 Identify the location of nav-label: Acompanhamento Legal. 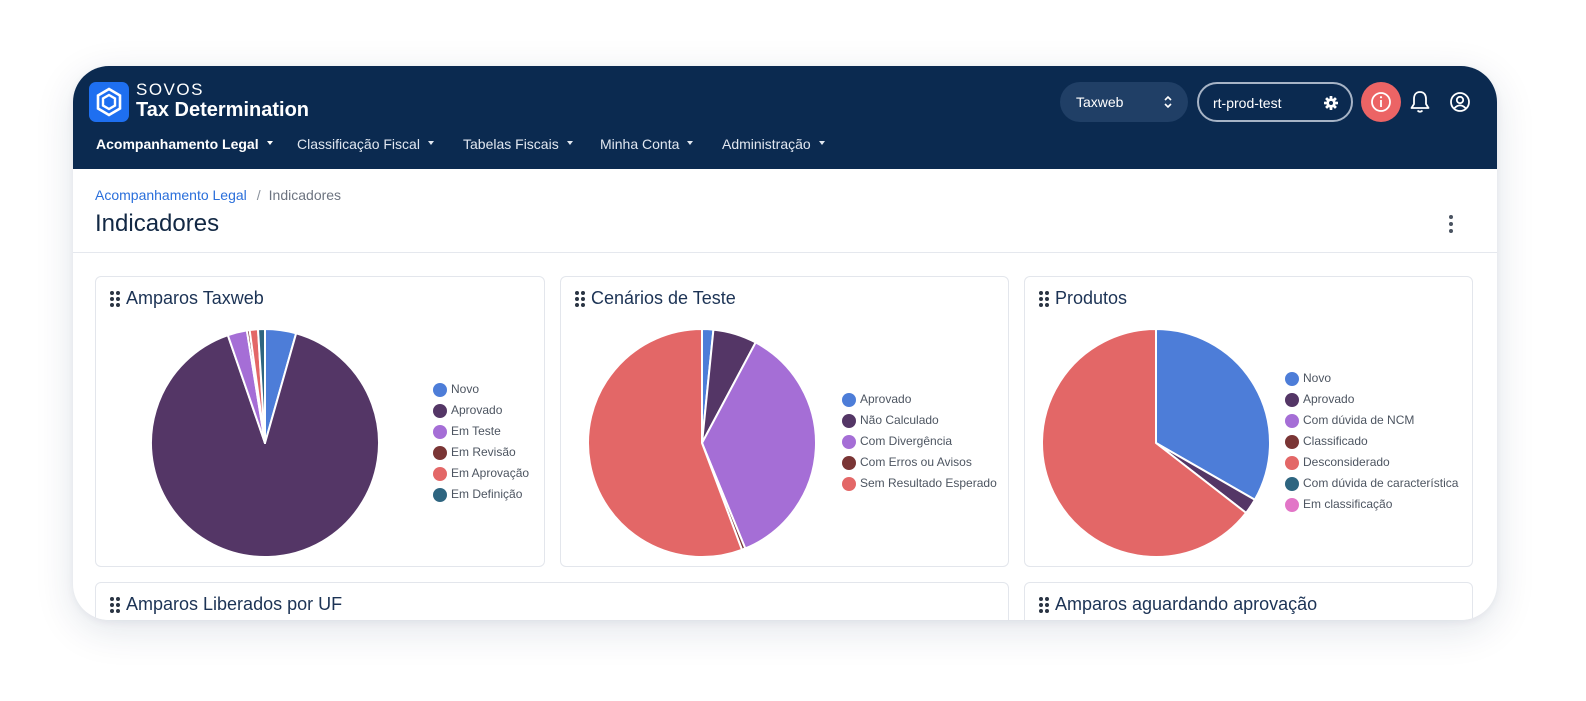
(177, 144).